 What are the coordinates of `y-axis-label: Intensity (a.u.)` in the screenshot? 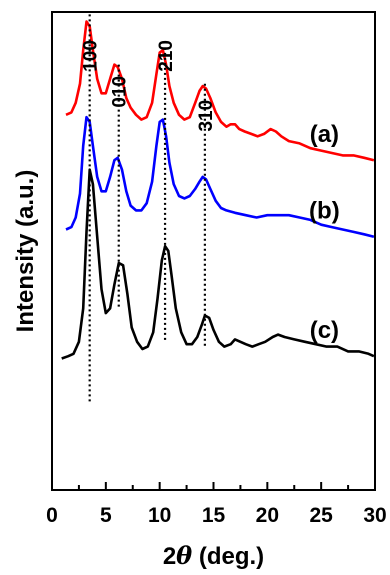 It's located at (25, 251).